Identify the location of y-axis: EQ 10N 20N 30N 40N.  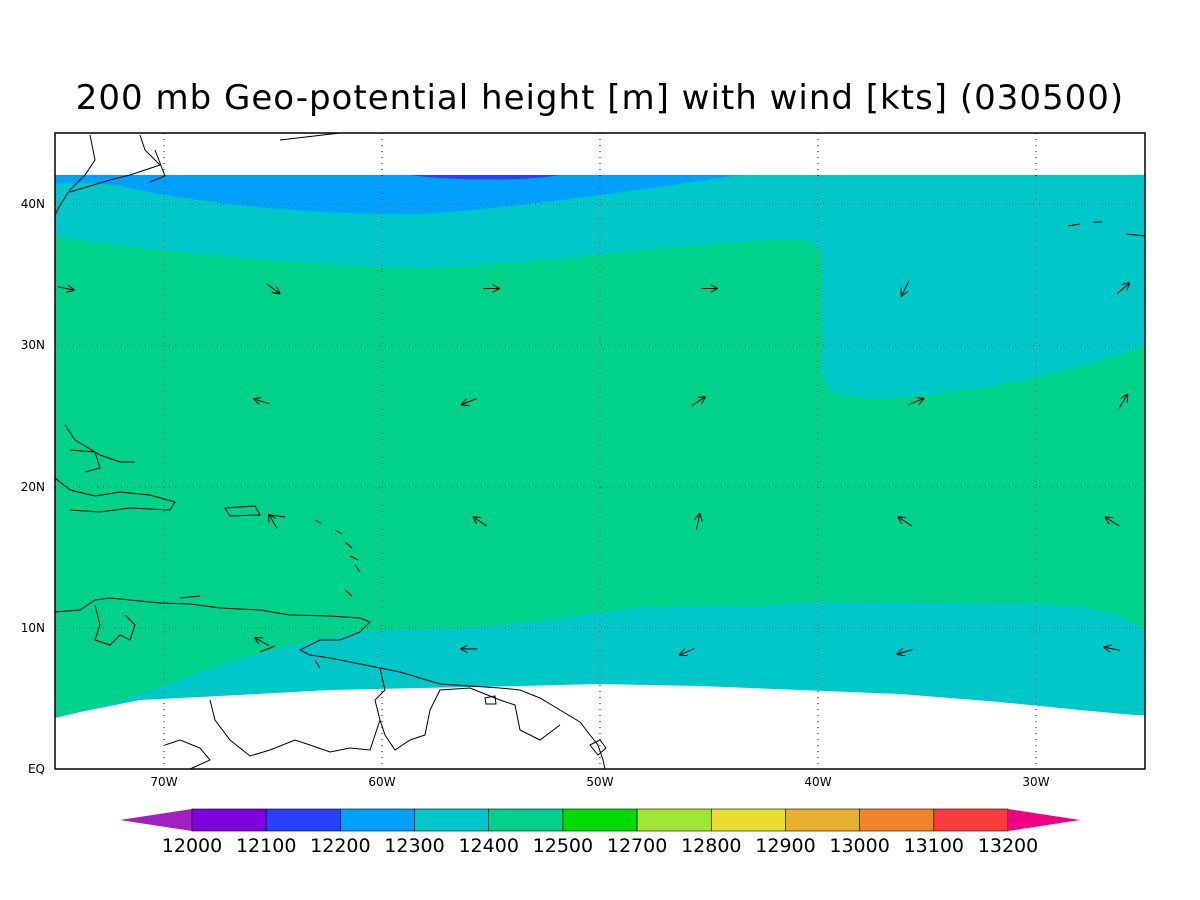
(33, 486).